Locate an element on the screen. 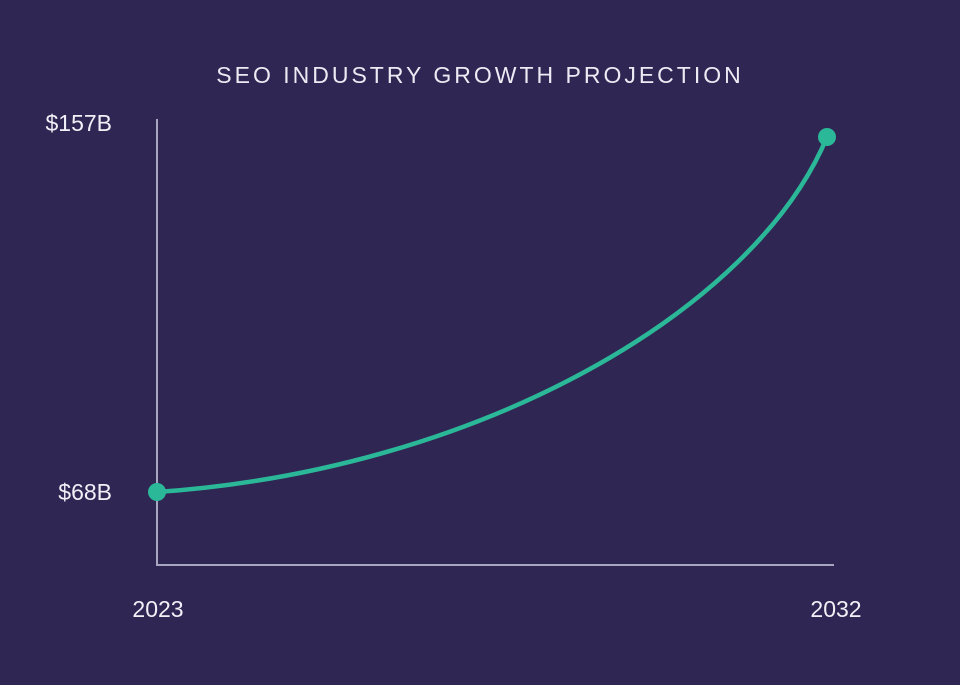 The image size is (960, 685). y-axis-label-top: $157B is located at coordinates (78, 123).